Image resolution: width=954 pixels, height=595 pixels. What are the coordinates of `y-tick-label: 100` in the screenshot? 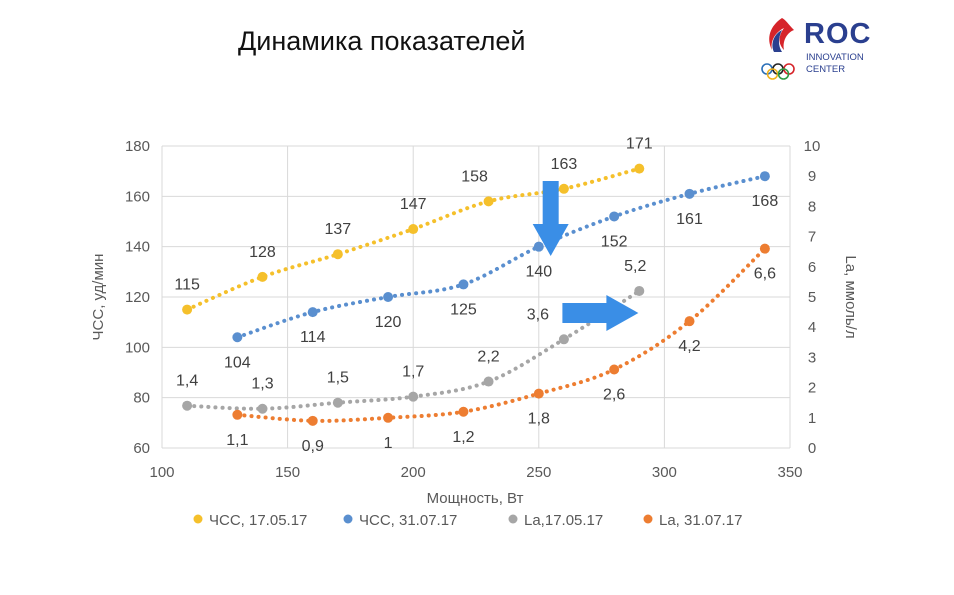 It's located at (137, 347).